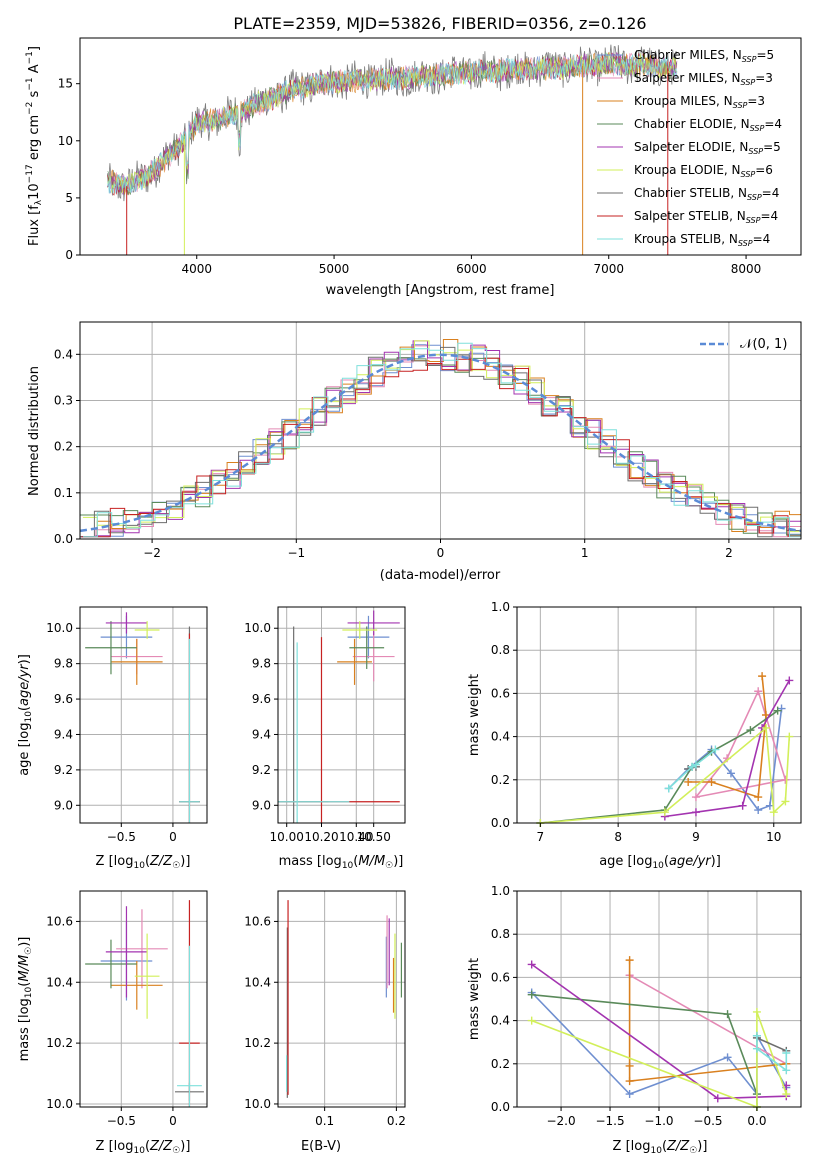 This screenshot has height=1170, width=819. I want to click on gaussian-curve, so click(440, 443).